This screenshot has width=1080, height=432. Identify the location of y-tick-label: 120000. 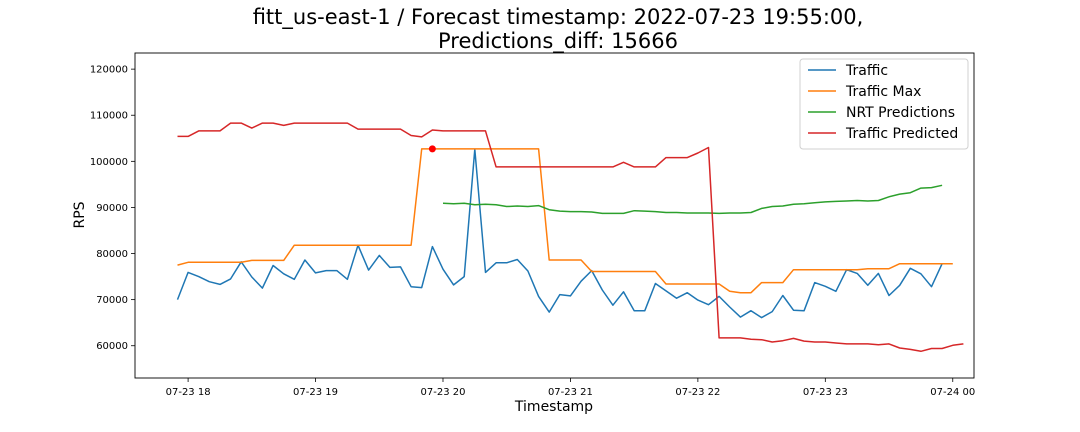
(109, 70).